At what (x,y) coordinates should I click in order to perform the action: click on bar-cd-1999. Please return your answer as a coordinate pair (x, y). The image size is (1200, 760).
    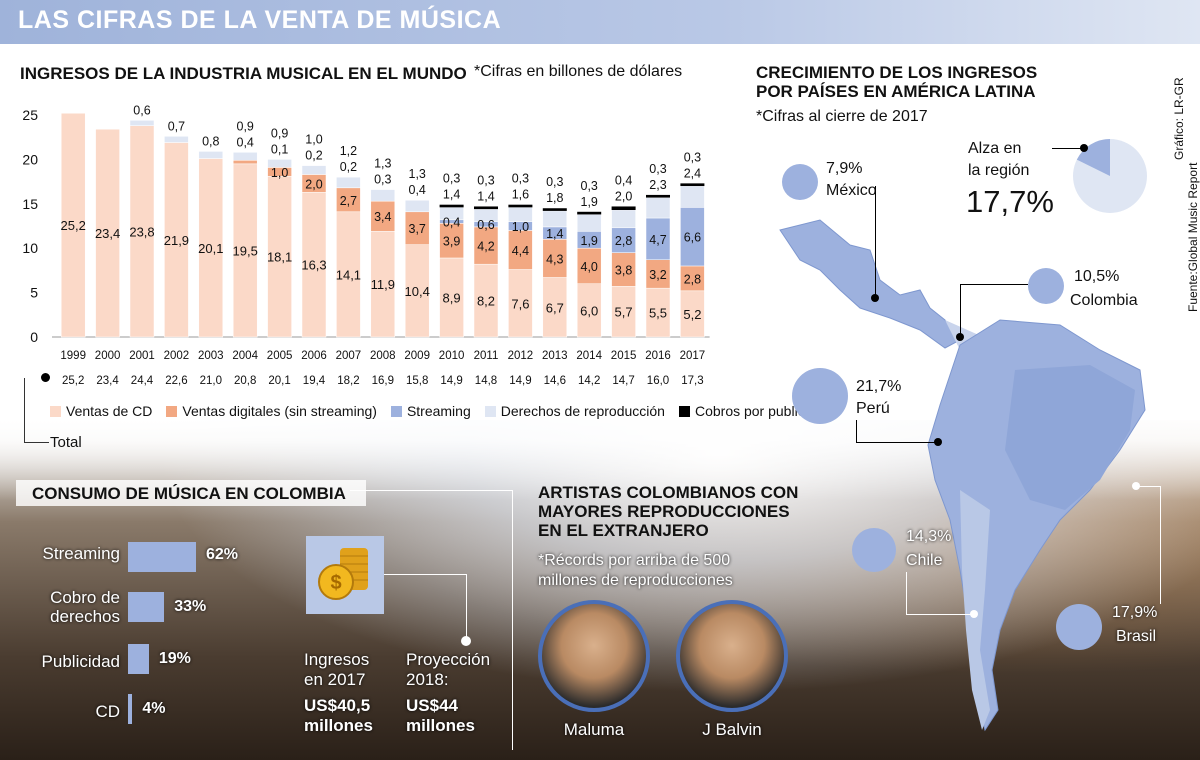
    Looking at the image, I should click on (73, 225).